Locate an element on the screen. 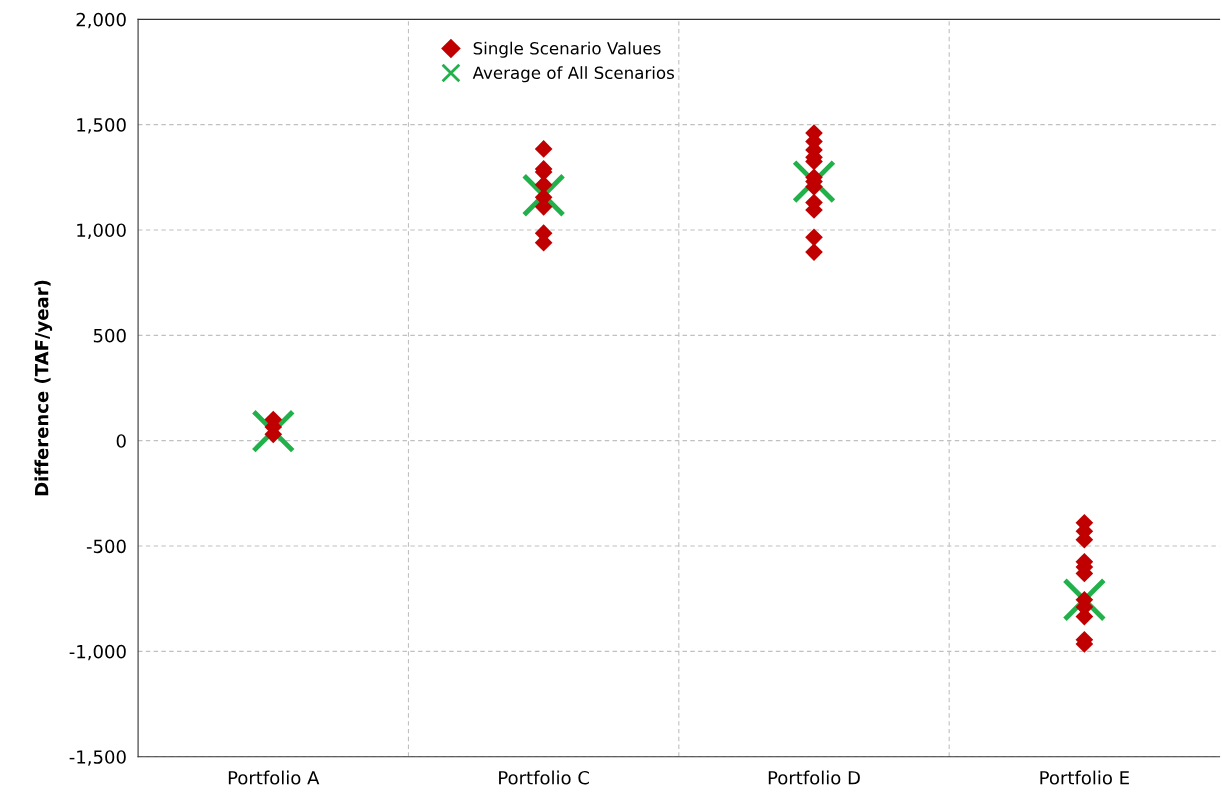  x-tick-label: Portfolio E is located at coordinates (1084, 777).